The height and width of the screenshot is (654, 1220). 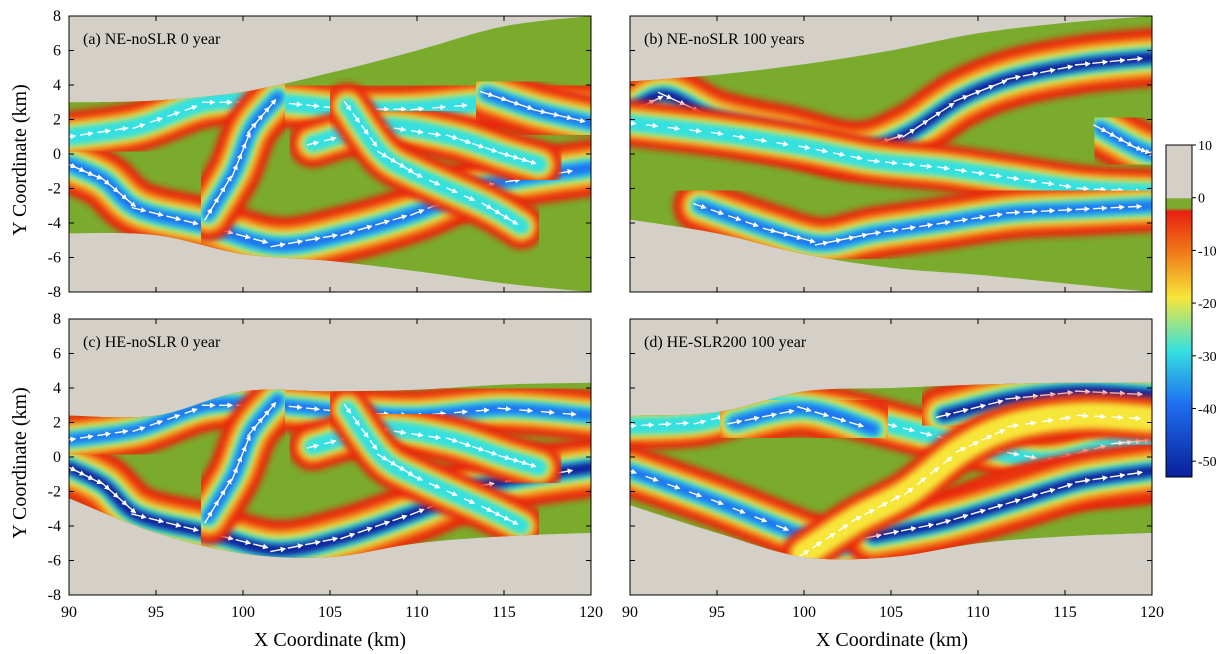 What do you see at coordinates (54, 189) in the screenshot?
I see `y-tick-label: -2` at bounding box center [54, 189].